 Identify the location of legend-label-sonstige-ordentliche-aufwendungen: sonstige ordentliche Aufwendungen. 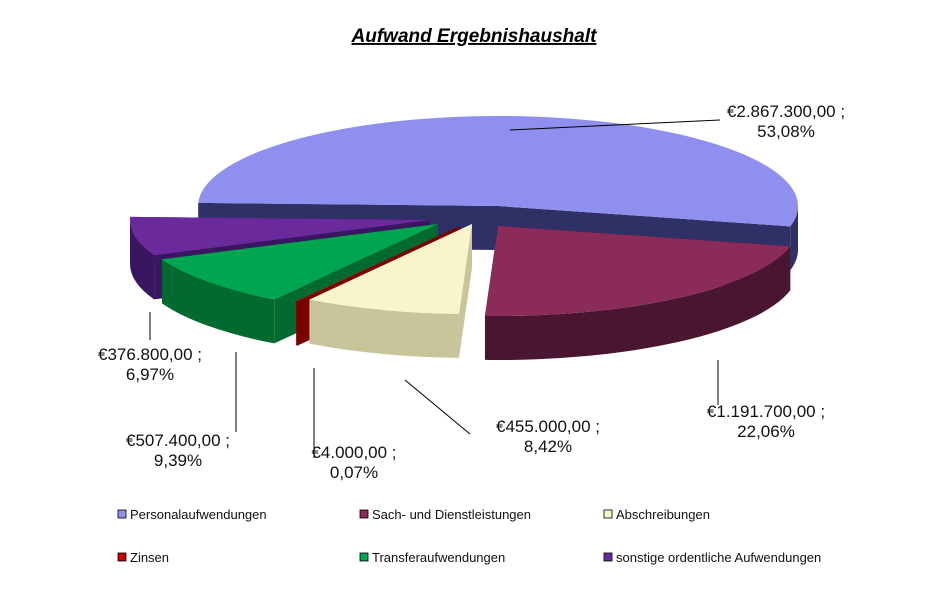
(718, 557).